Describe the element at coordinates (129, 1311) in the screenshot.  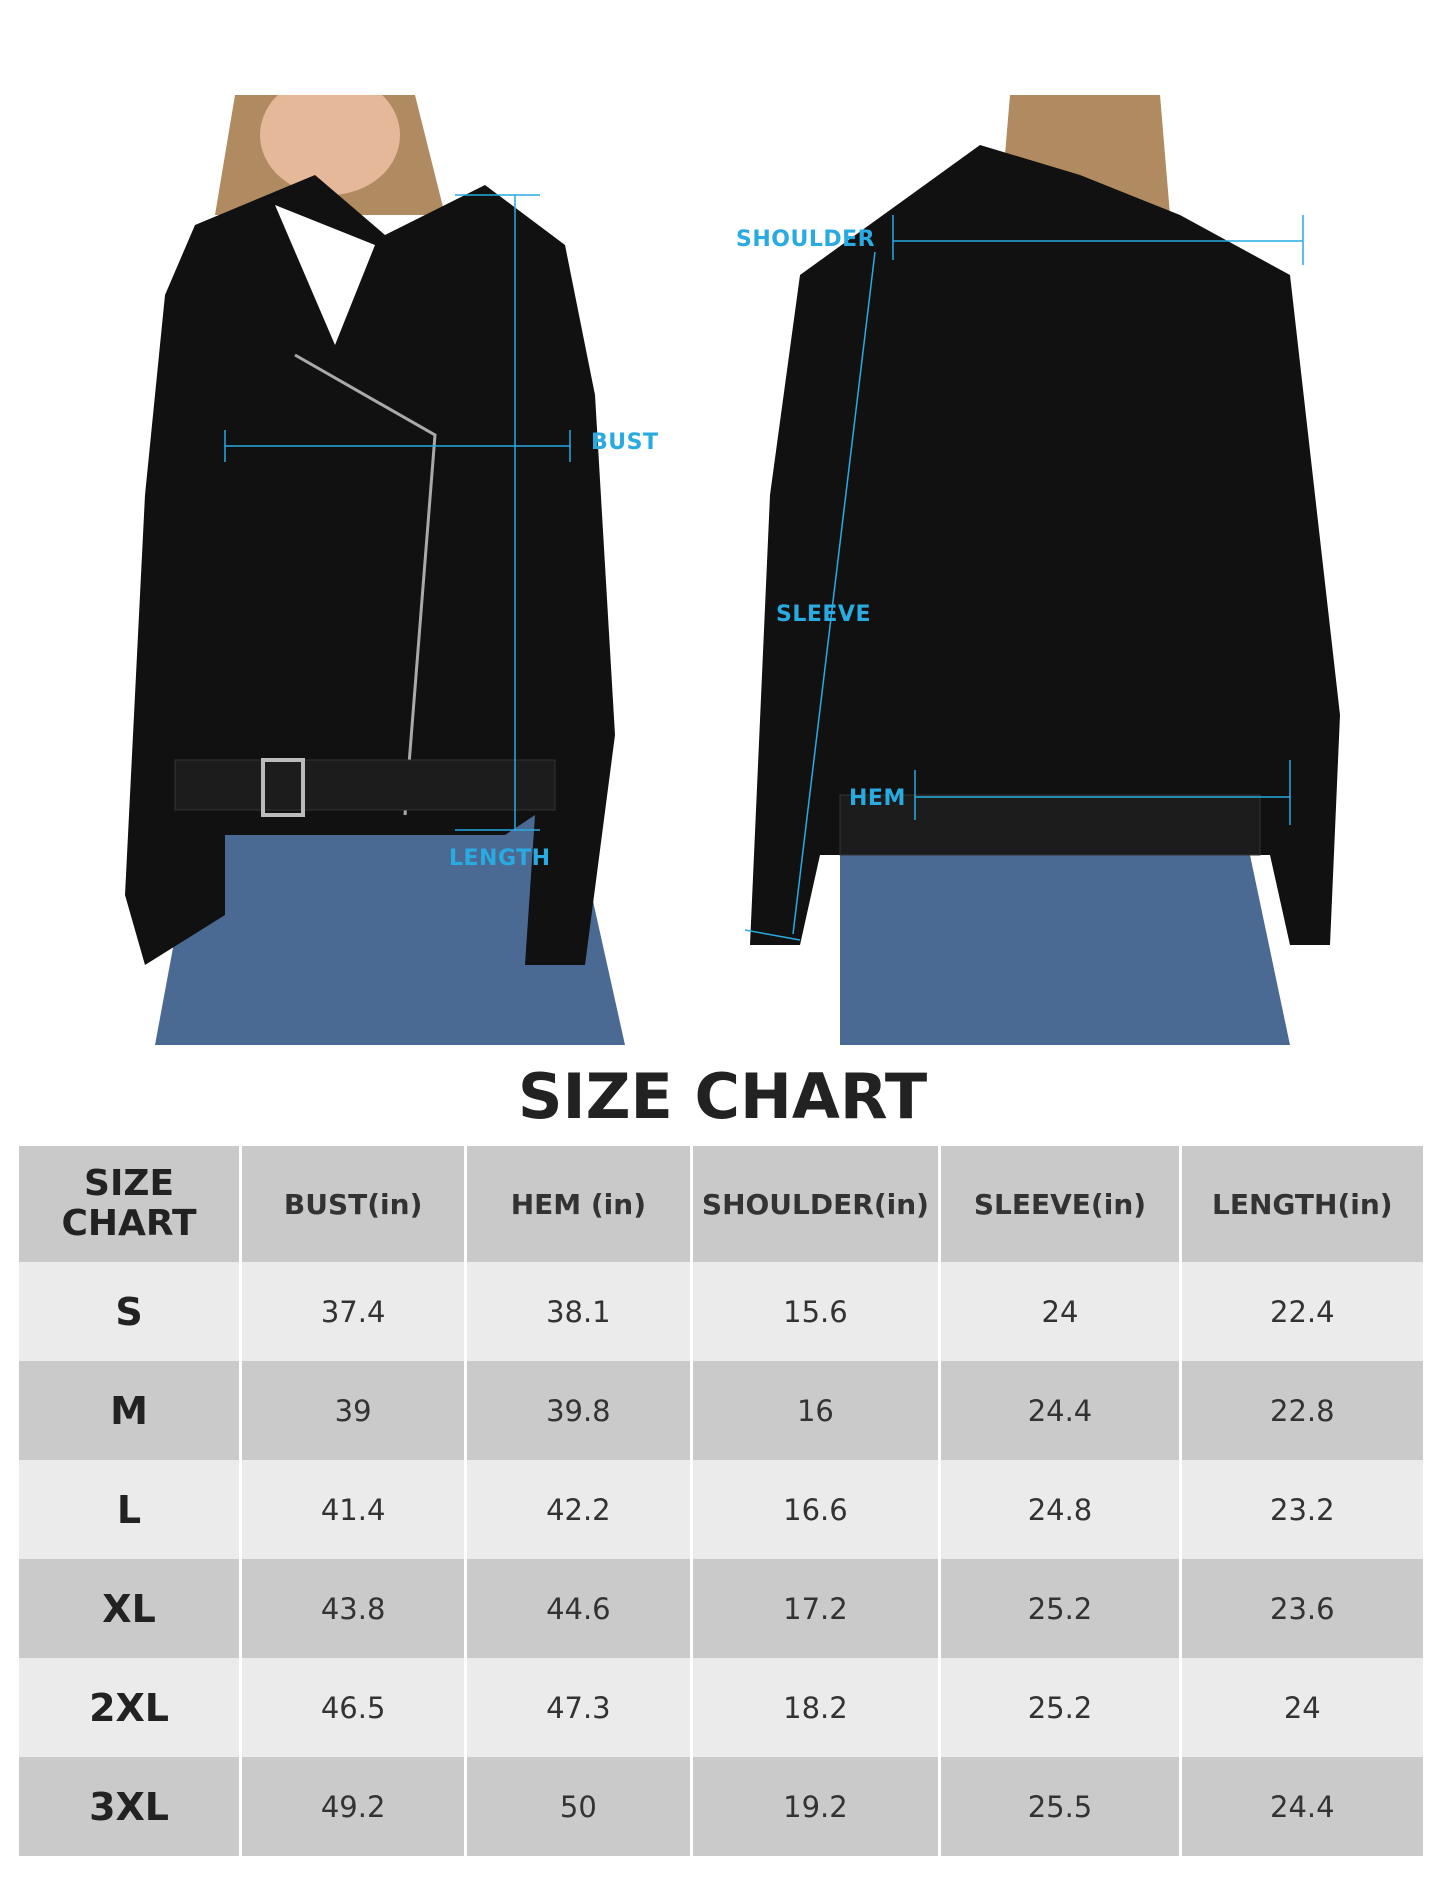
I see `size-cell: S` at that location.